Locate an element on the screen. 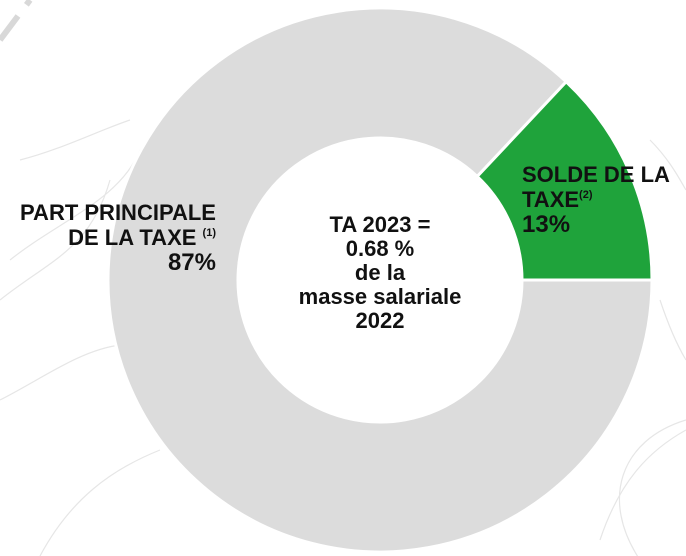  center-text-line: masse salariale is located at coordinates (380, 296).